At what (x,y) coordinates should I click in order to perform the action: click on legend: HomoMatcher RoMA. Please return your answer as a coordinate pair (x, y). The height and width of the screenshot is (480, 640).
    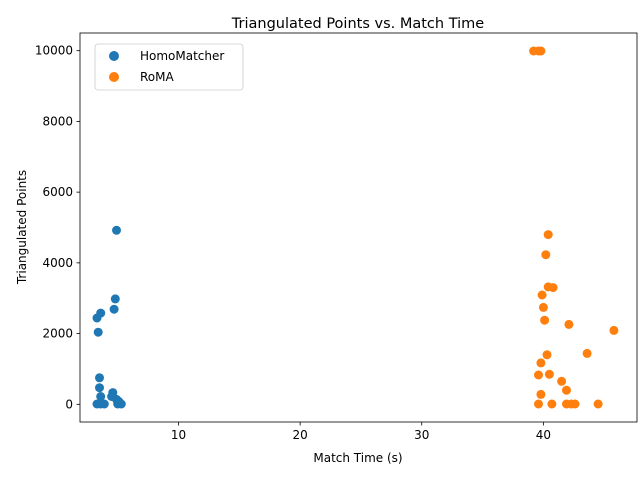
    Looking at the image, I should click on (169, 67).